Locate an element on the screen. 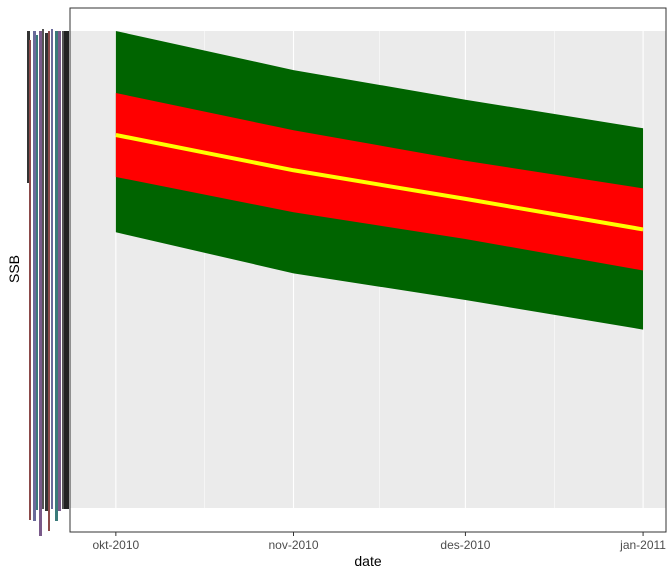  x-tick-label: nov-2010 is located at coordinates (293, 545).